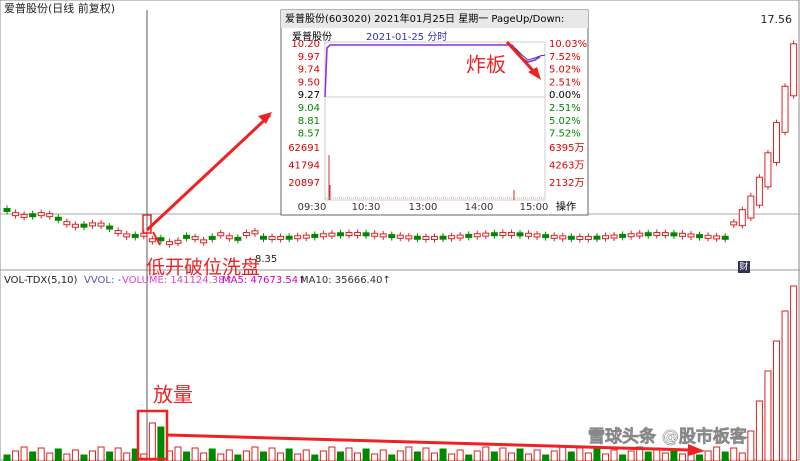 The height and width of the screenshot is (461, 800). Describe the element at coordinates (566, 148) in the screenshot. I see `amount-label: 6395万` at that location.